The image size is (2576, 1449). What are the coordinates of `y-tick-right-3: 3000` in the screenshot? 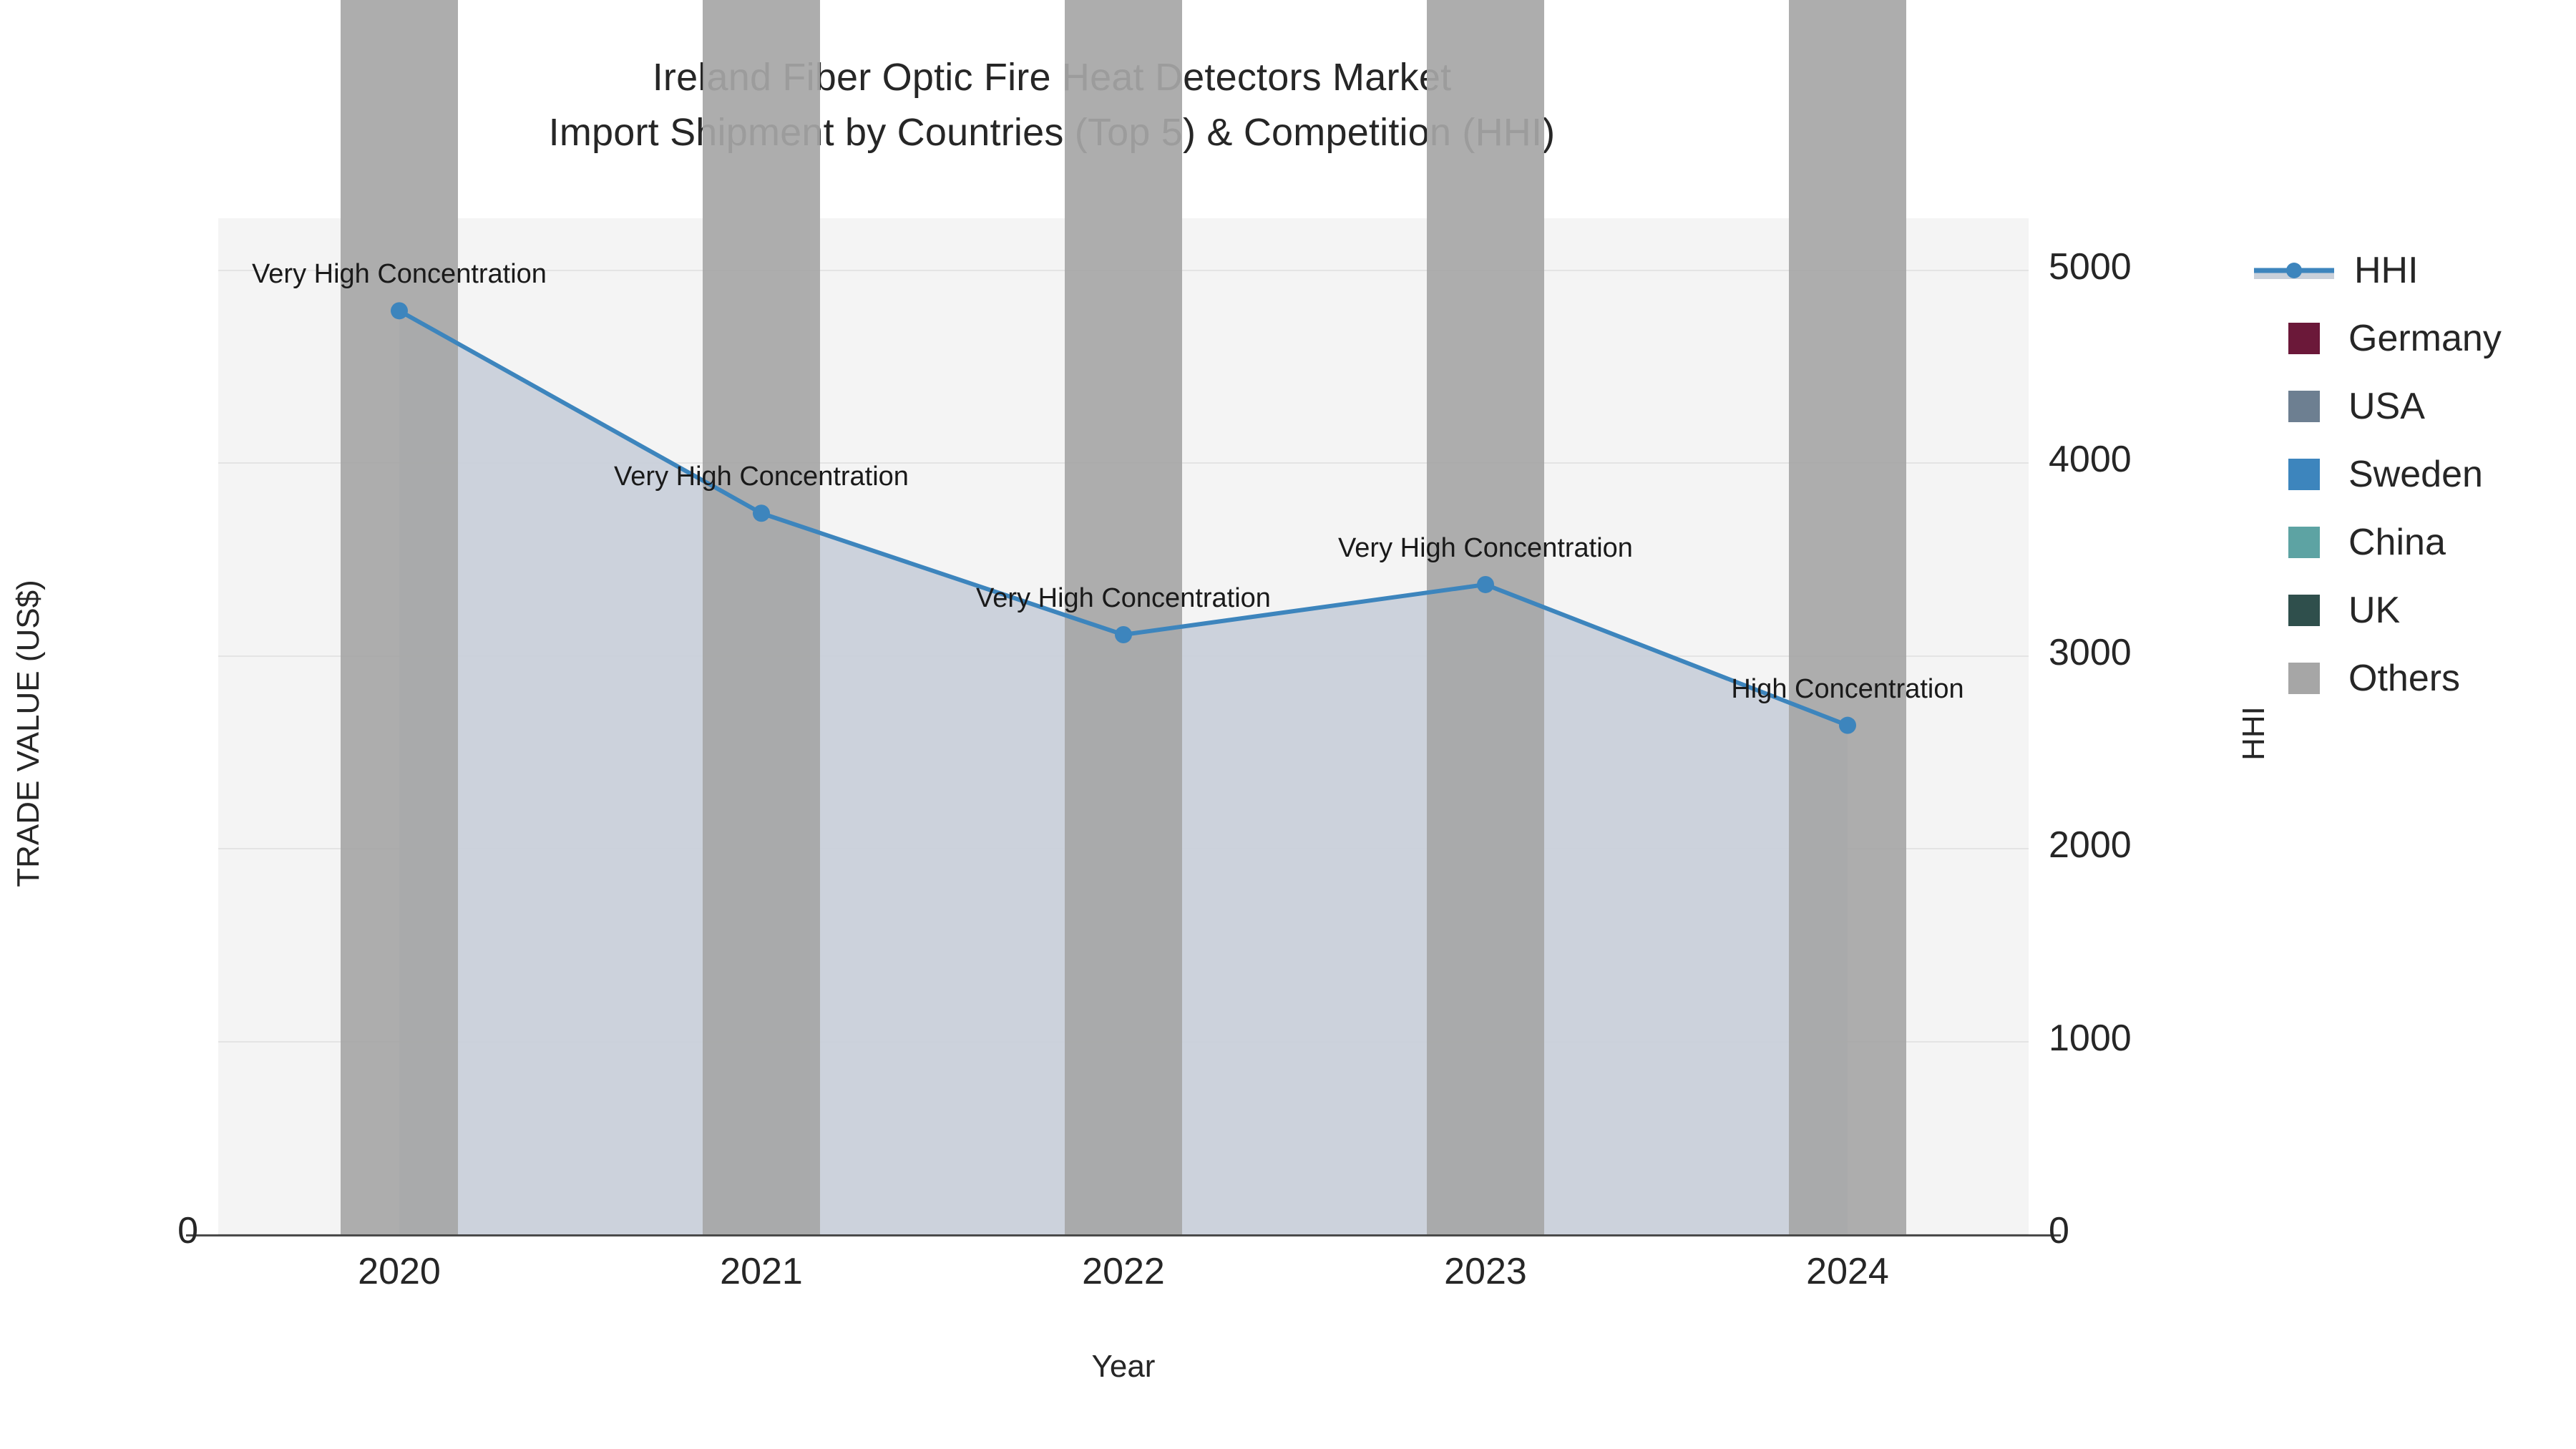 It's located at (2090, 652).